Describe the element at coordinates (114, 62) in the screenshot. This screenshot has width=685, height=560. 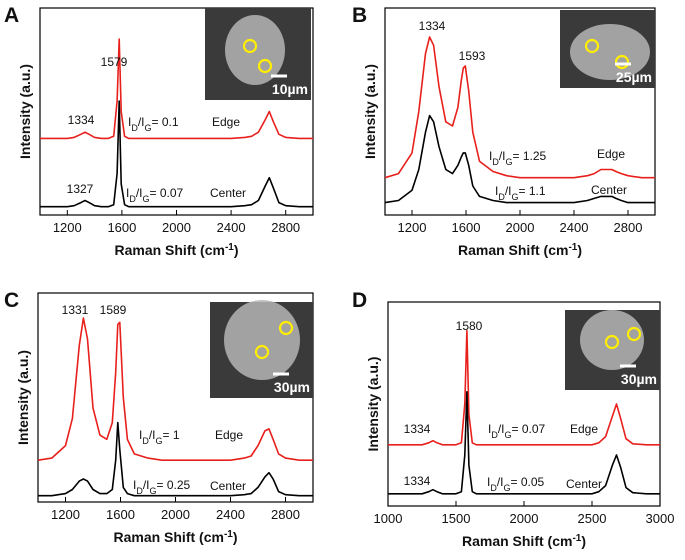
I see `peak-label: 1579` at that location.